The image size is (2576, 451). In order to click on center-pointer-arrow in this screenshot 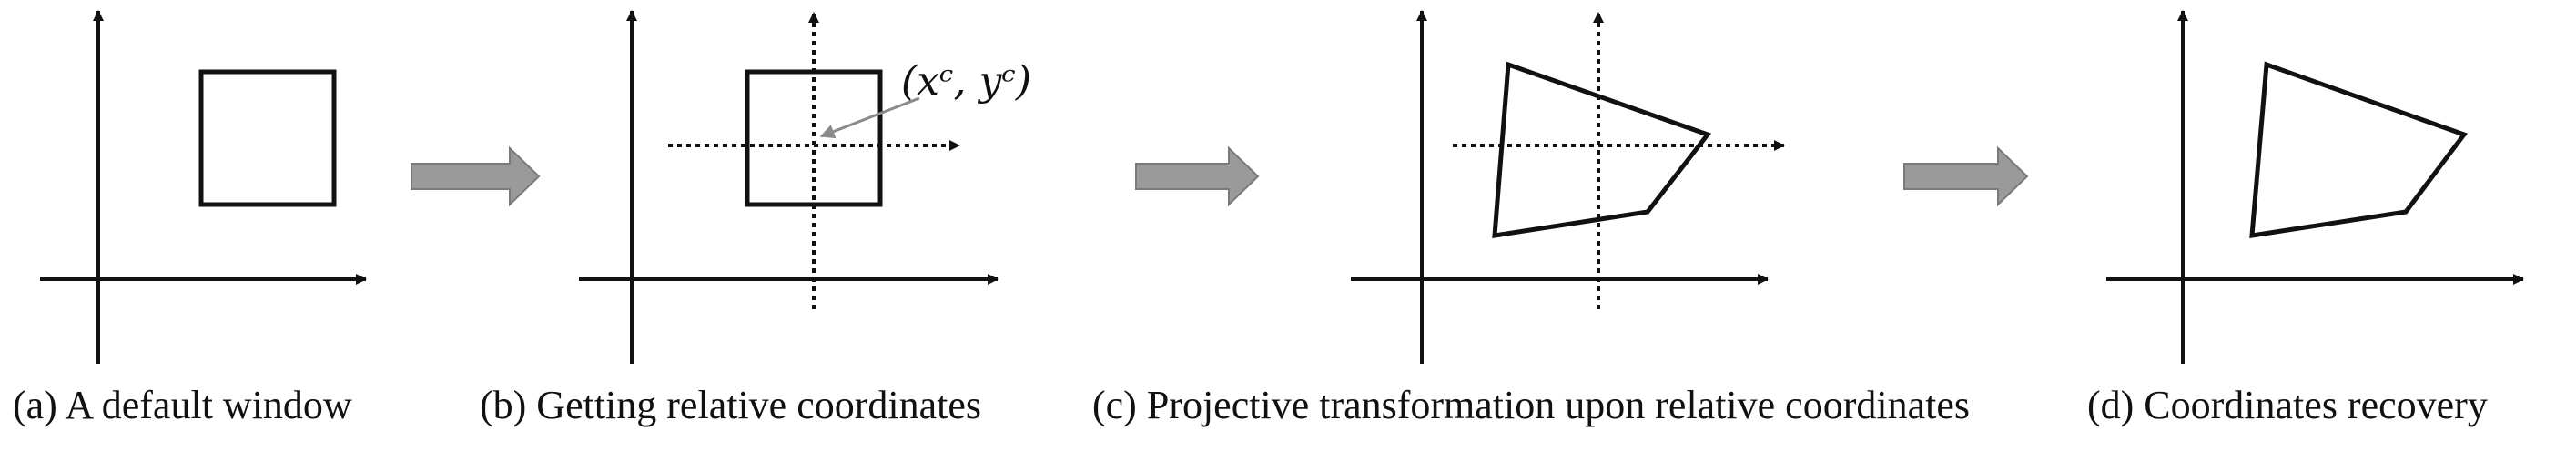, I will do `click(869, 117)`.